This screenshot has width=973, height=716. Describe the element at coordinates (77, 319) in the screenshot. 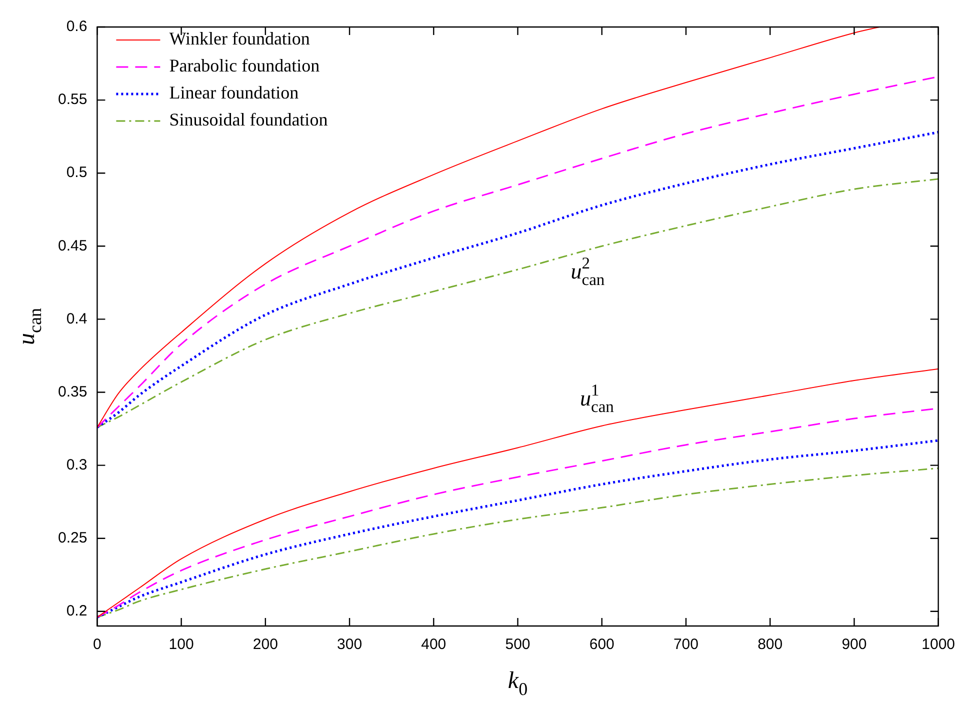

I see `y-tick-label: 0.4` at that location.